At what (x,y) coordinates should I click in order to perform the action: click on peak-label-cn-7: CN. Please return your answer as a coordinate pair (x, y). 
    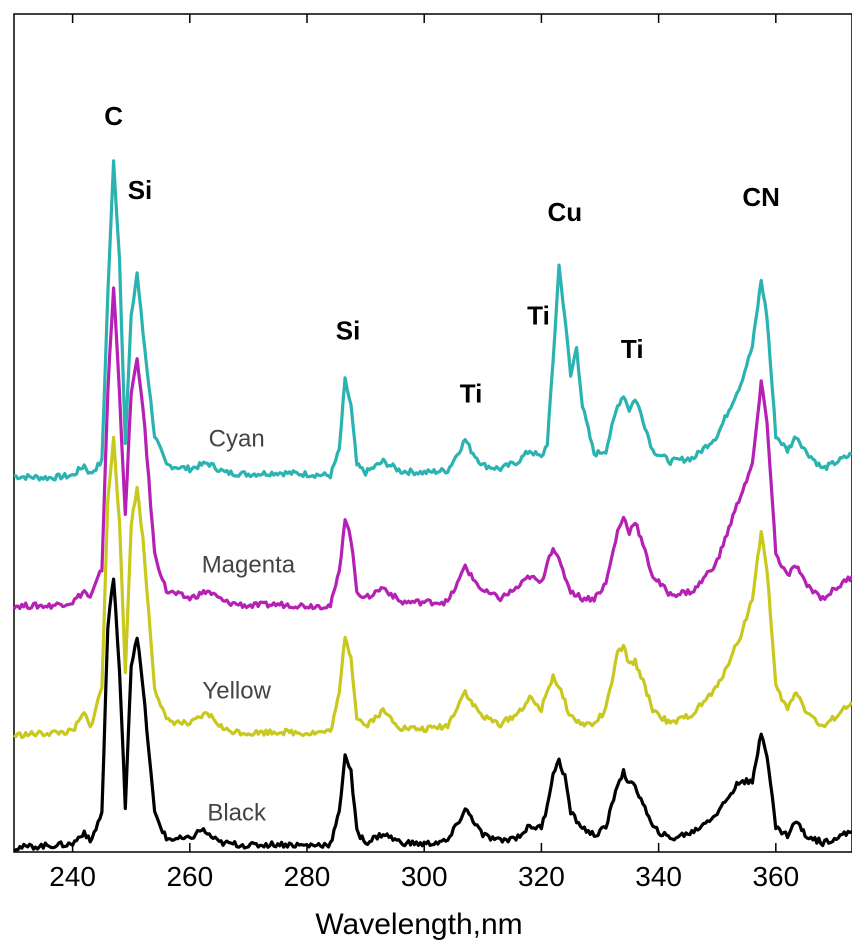
    Looking at the image, I should click on (761, 197).